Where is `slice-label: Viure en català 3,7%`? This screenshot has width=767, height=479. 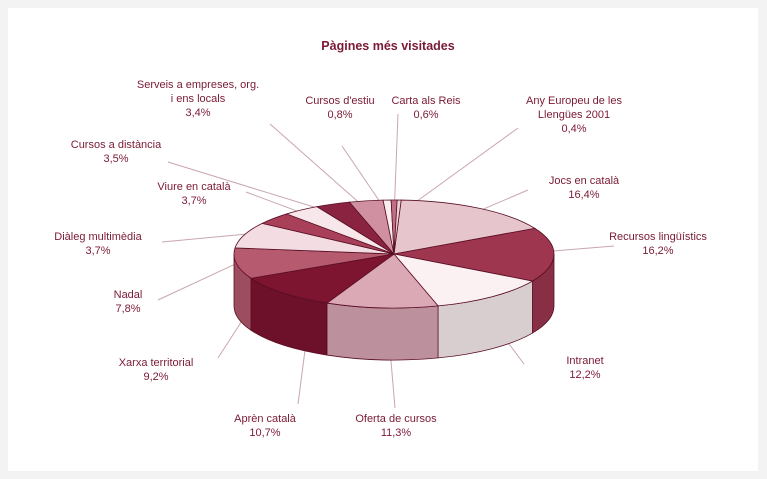 slice-label: Viure en català 3,7% is located at coordinates (194, 194).